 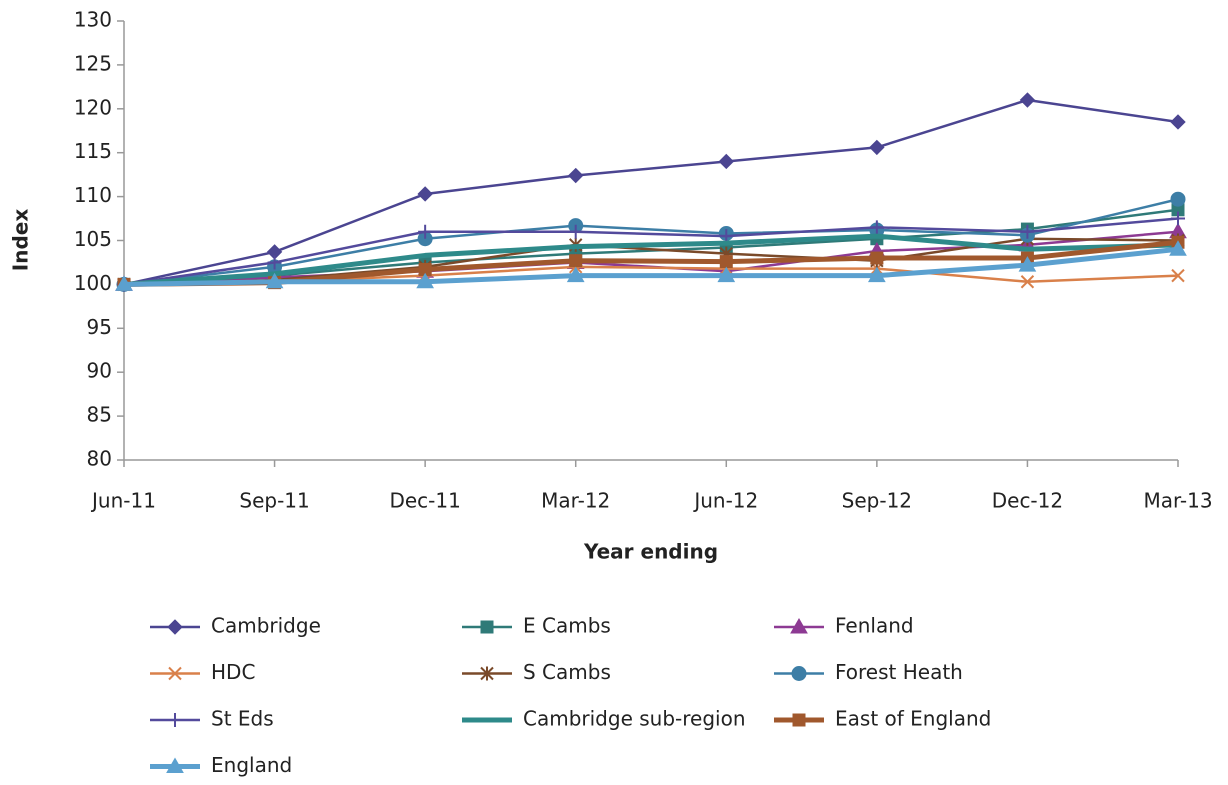 What do you see at coordinates (99, 327) in the screenshot?
I see `y-tick-label: 95` at bounding box center [99, 327].